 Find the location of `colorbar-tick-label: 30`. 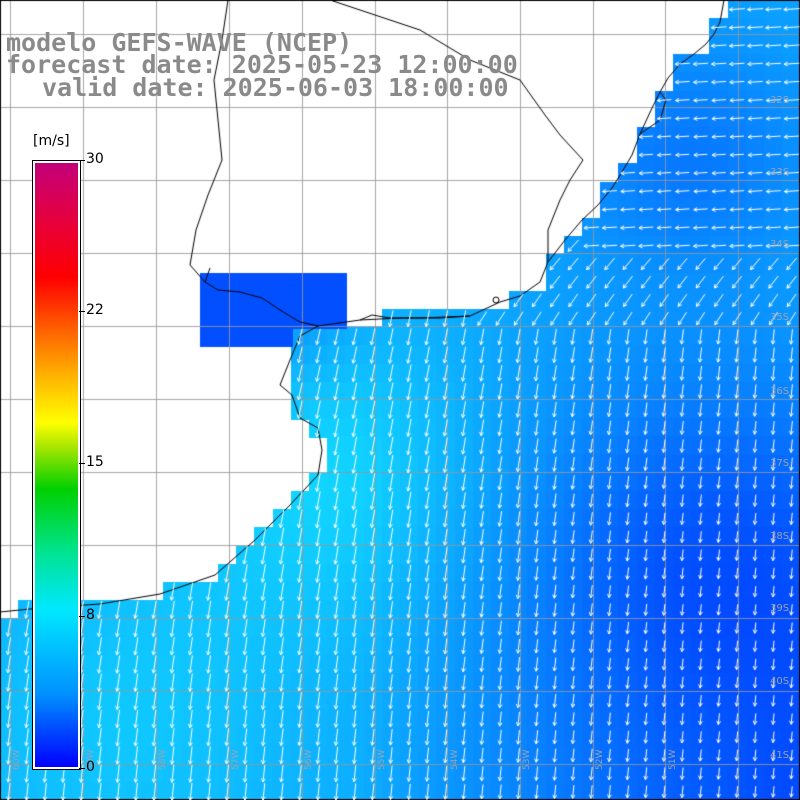

colorbar-tick-label: 30 is located at coordinates (95, 159).